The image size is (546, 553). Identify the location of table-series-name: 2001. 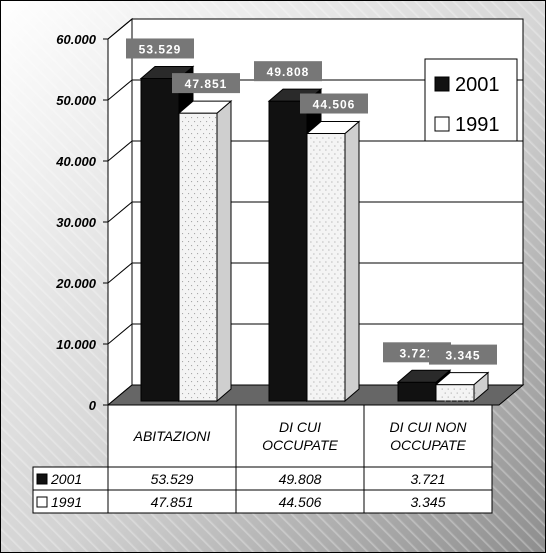
(66, 479).